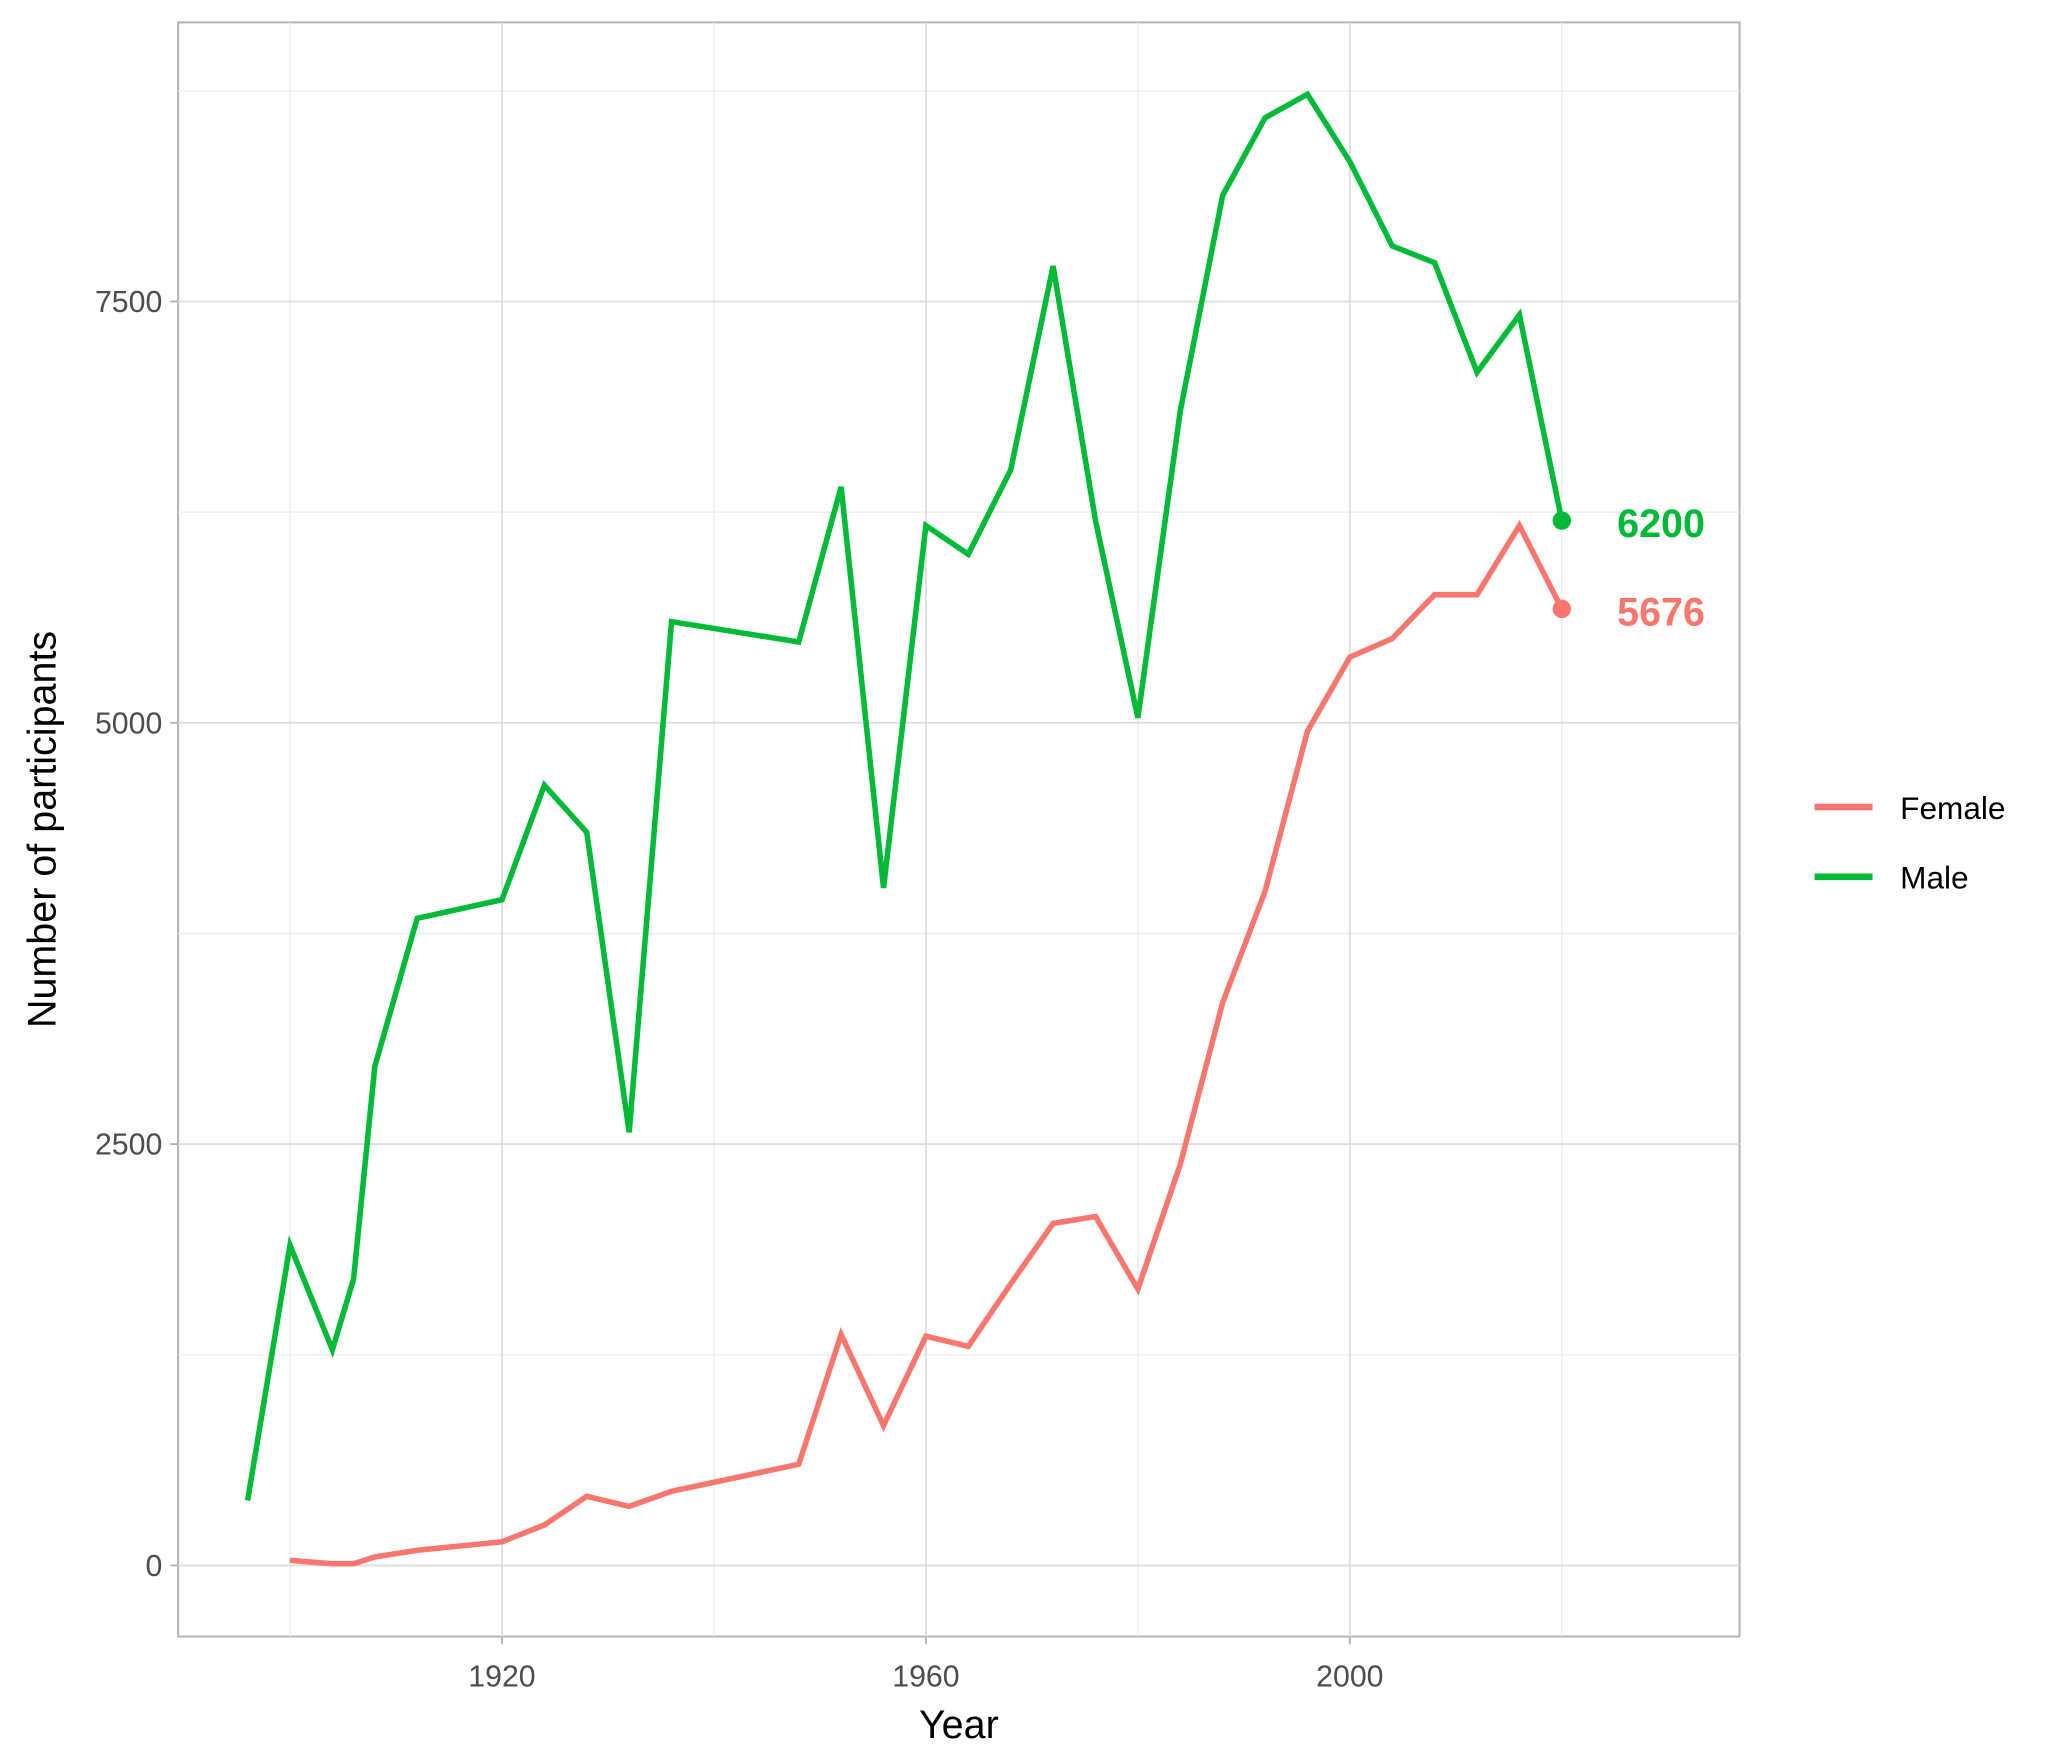  Describe the element at coordinates (1562, 520) in the screenshot. I see `end-point-male` at that location.